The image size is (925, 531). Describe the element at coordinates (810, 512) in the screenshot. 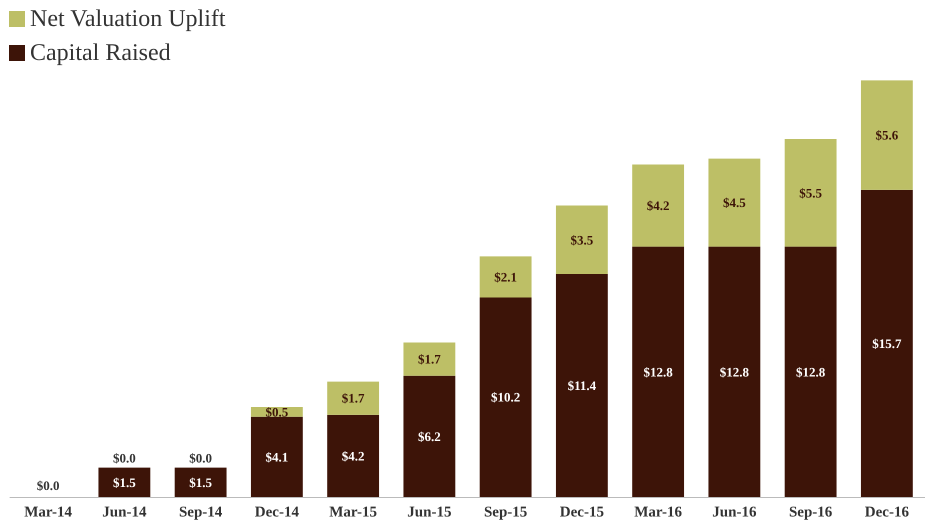

I see `x-tick-label: Sep-16` at that location.